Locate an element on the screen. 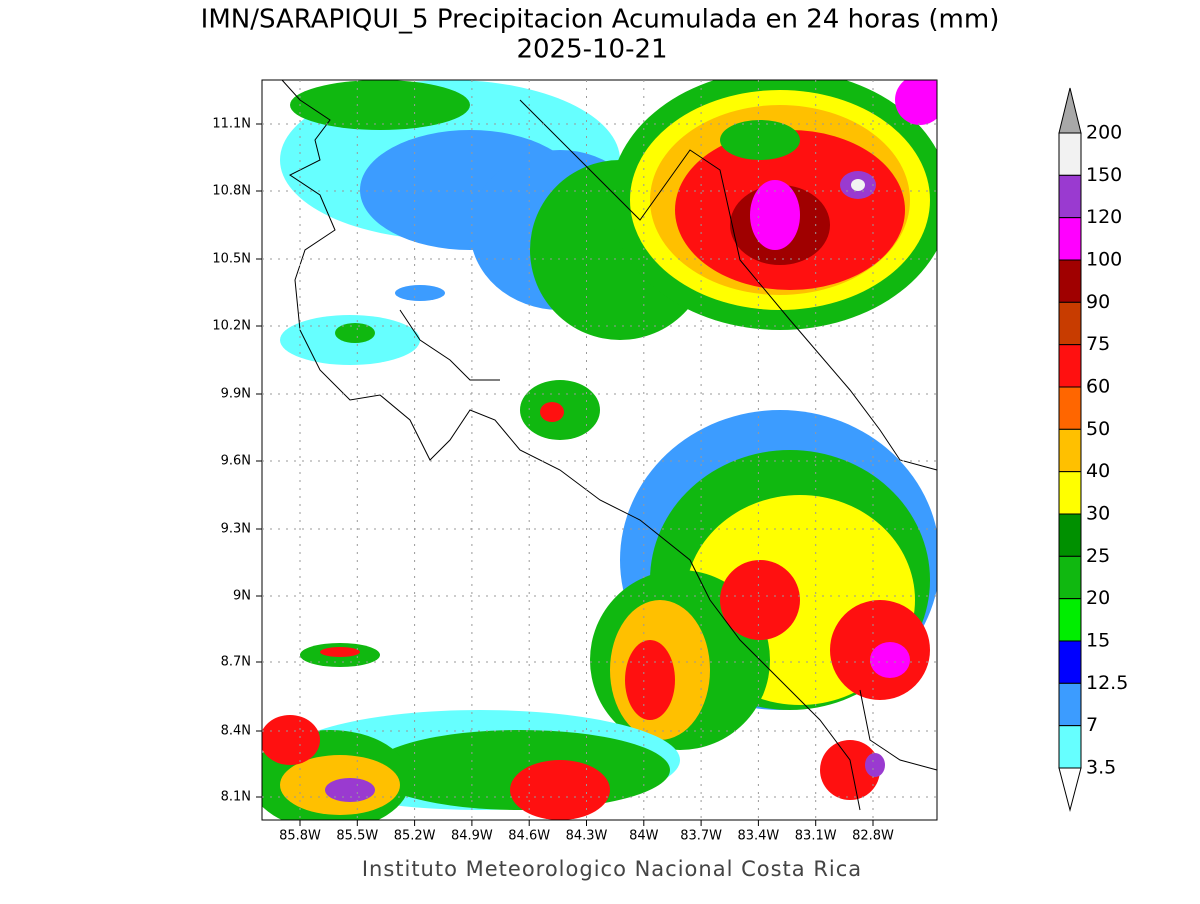 The image size is (1200, 904). lon-label: 85.8W is located at coordinates (300, 836).